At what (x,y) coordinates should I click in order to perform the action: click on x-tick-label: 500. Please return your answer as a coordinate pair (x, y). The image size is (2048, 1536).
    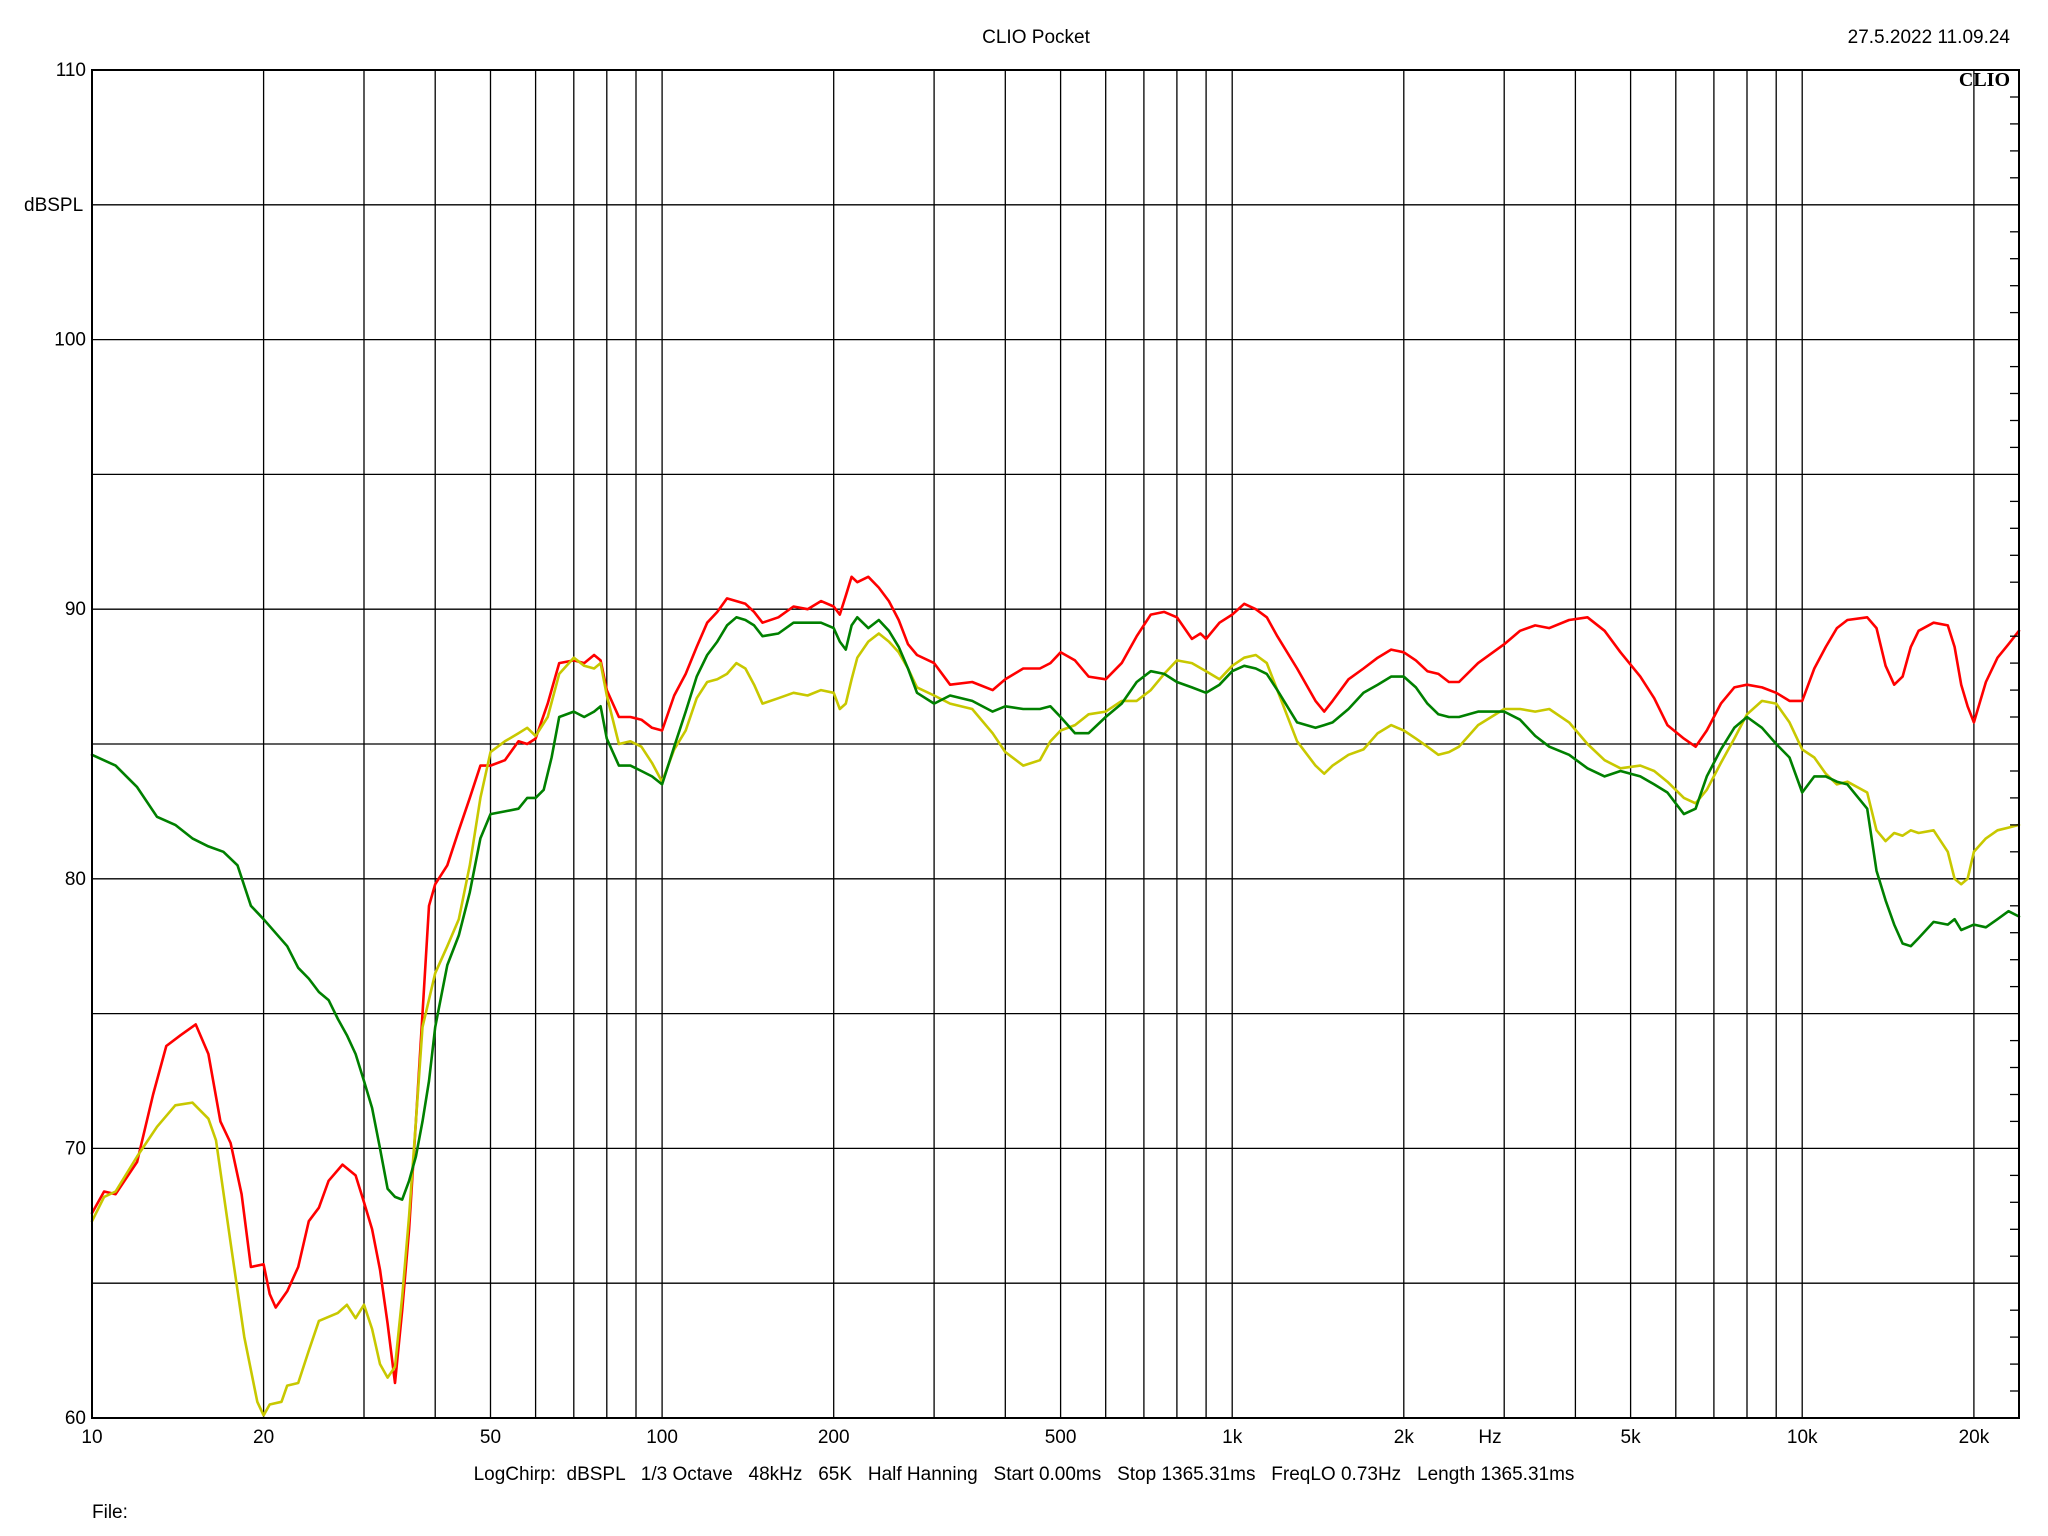
    Looking at the image, I should click on (1061, 1437).